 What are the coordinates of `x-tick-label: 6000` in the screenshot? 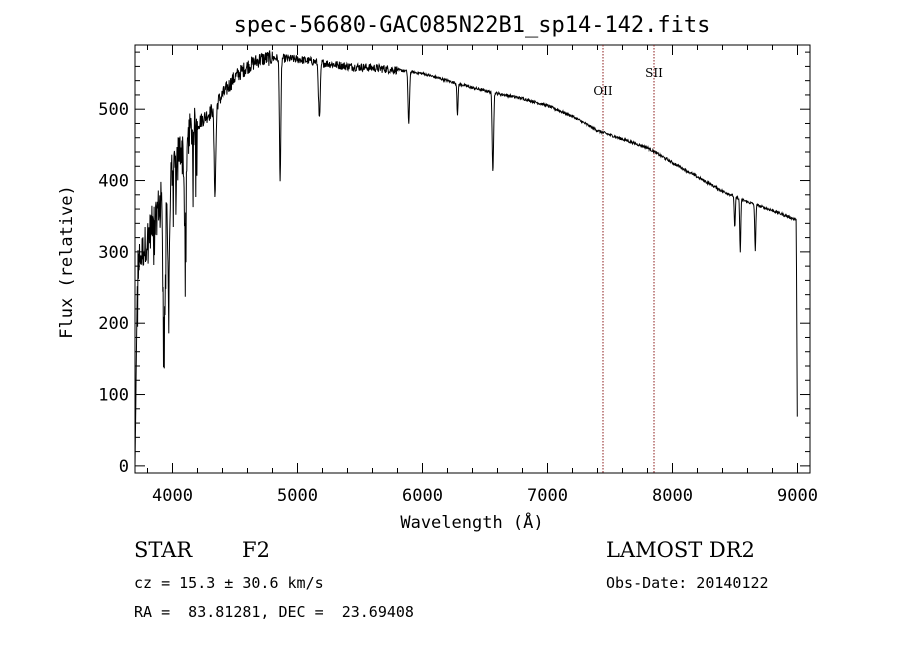 It's located at (422, 496).